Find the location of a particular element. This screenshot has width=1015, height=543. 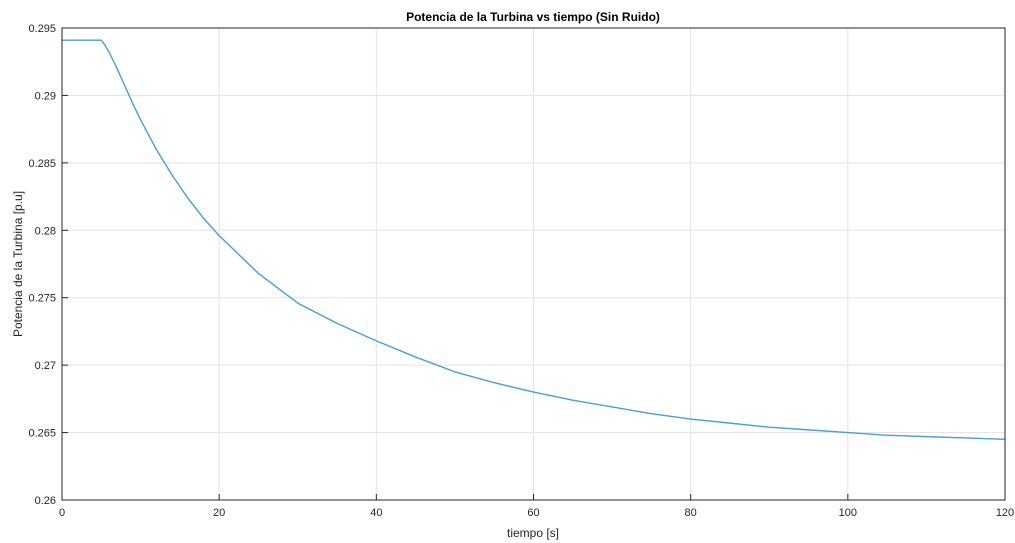

y-tick-label: 0.285 is located at coordinates (42, 164).